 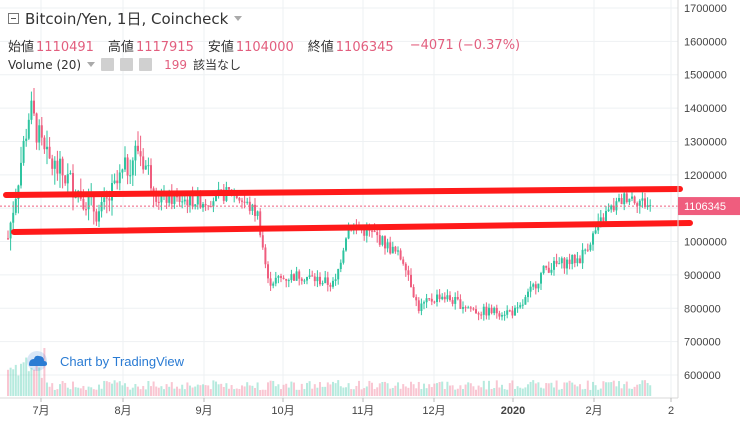 What do you see at coordinates (705, 243) in the screenshot?
I see `y-tick-label: 1000000` at bounding box center [705, 243].